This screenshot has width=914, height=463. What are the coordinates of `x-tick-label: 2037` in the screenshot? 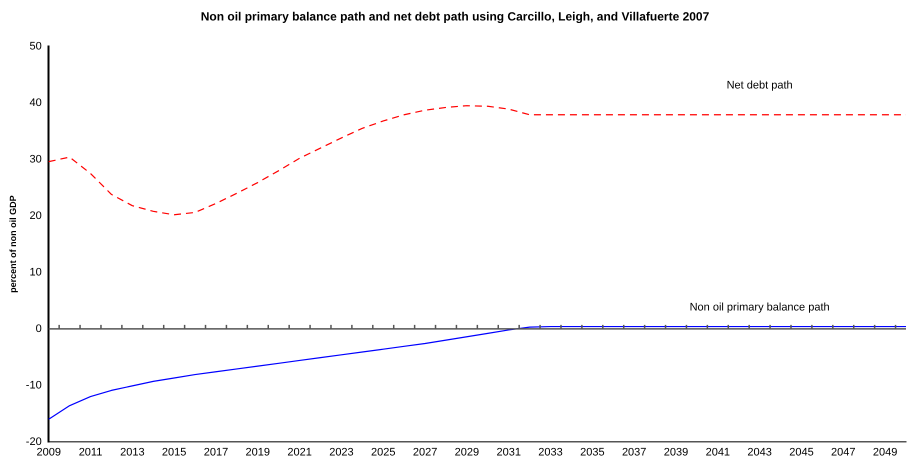 It's located at (634, 452).